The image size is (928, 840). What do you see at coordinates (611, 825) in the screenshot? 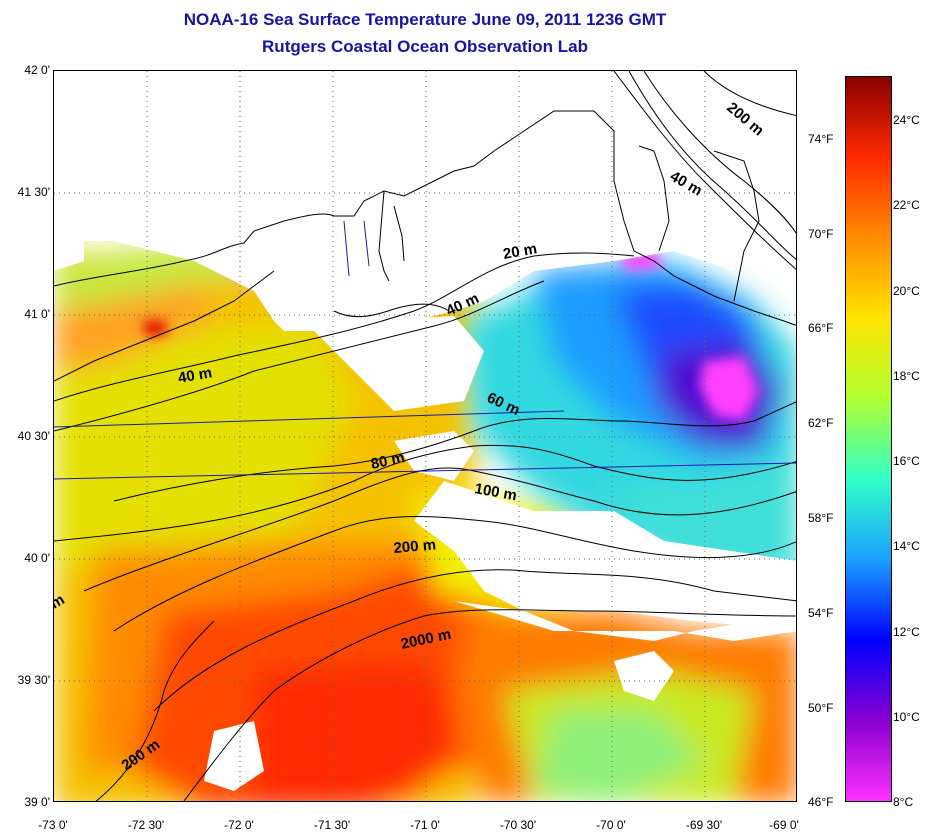
I see `lon-label: -70 0'` at bounding box center [611, 825].